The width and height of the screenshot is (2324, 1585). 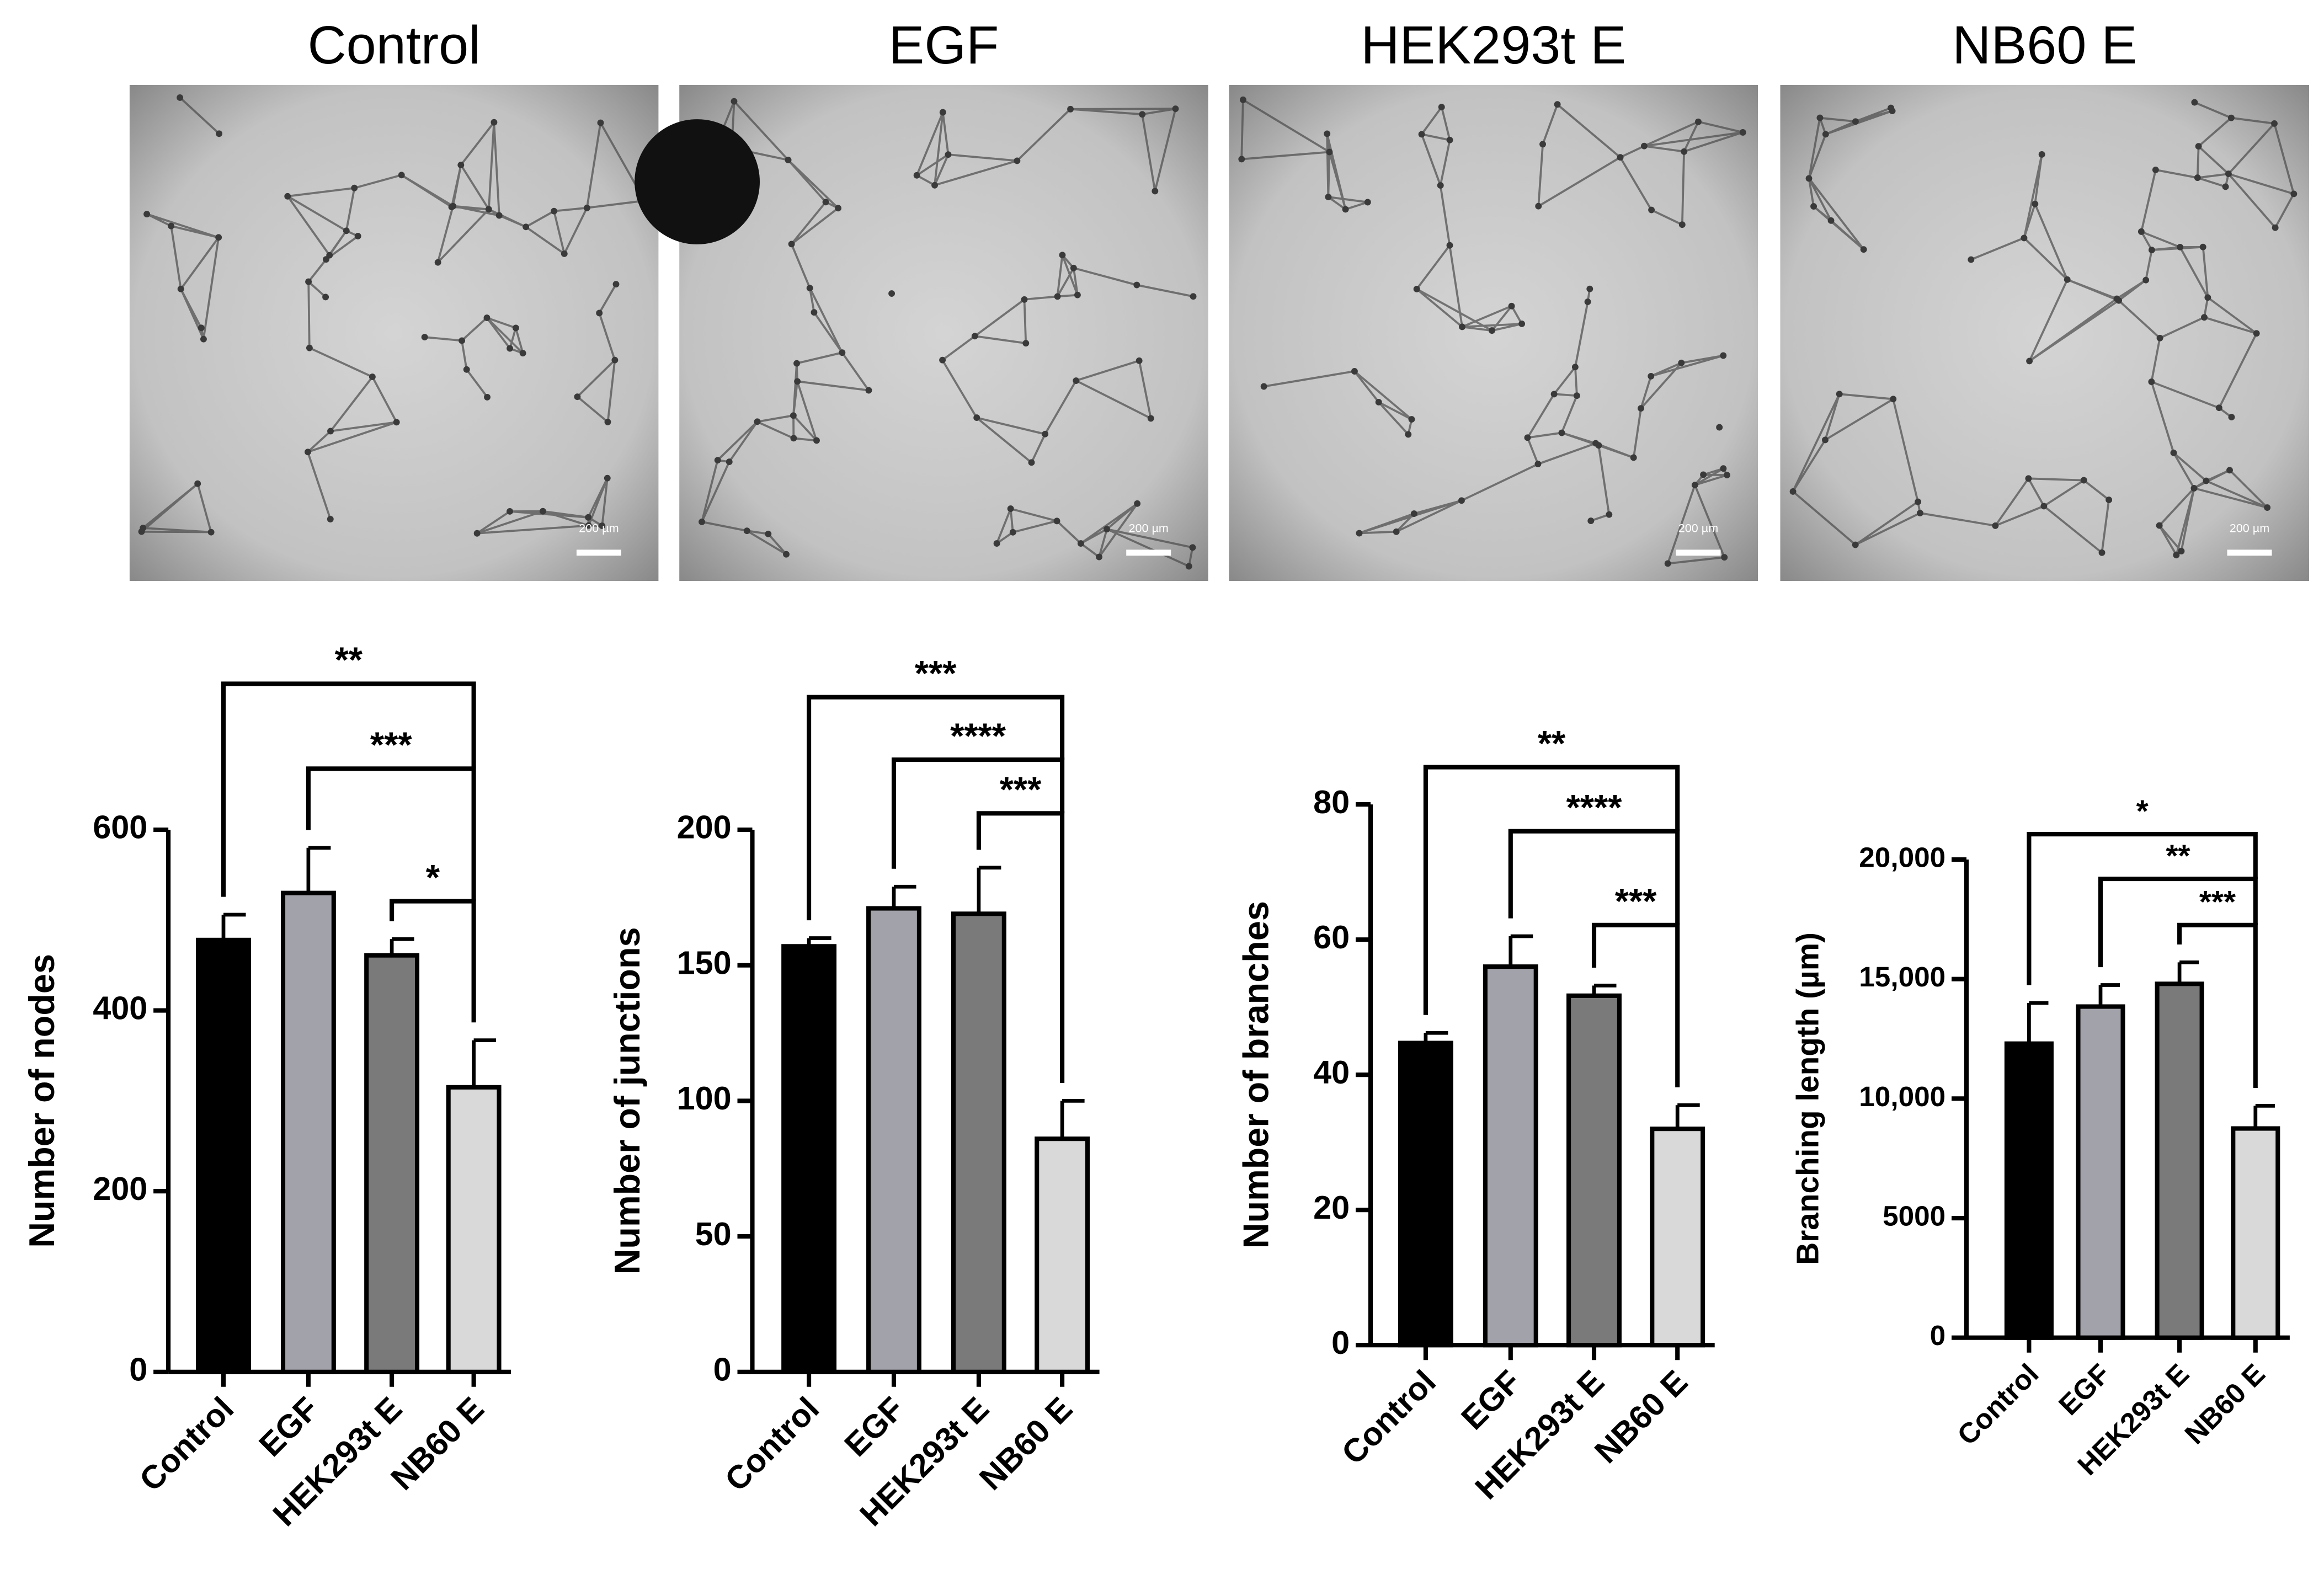 I want to click on panel-title: NB60 E, so click(x=2045, y=45).